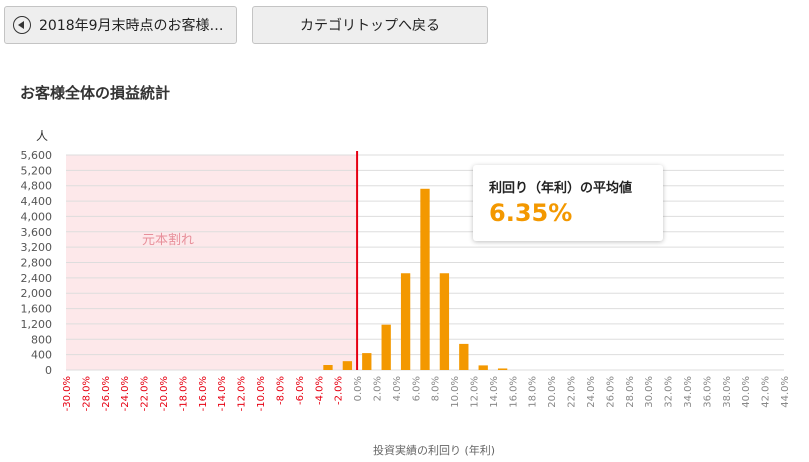 The width and height of the screenshot is (809, 462). Describe the element at coordinates (37, 324) in the screenshot. I see `y-tick-label: 1,200` at that location.